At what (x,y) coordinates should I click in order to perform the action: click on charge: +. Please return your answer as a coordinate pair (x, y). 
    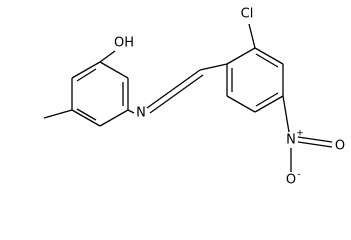
    Looking at the image, I should click on (300, 134).